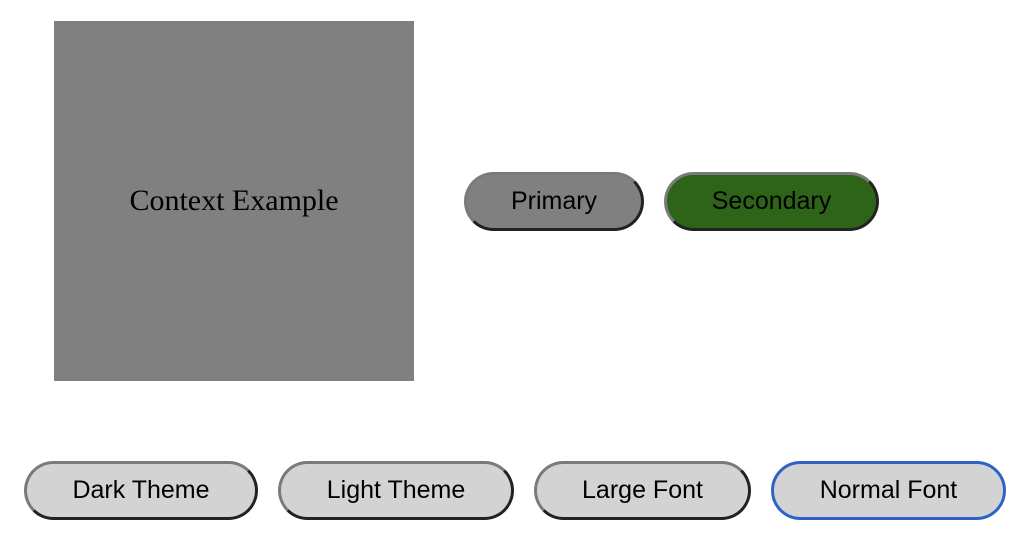  What do you see at coordinates (771, 201) in the screenshot?
I see `secondary-button: Secondary` at bounding box center [771, 201].